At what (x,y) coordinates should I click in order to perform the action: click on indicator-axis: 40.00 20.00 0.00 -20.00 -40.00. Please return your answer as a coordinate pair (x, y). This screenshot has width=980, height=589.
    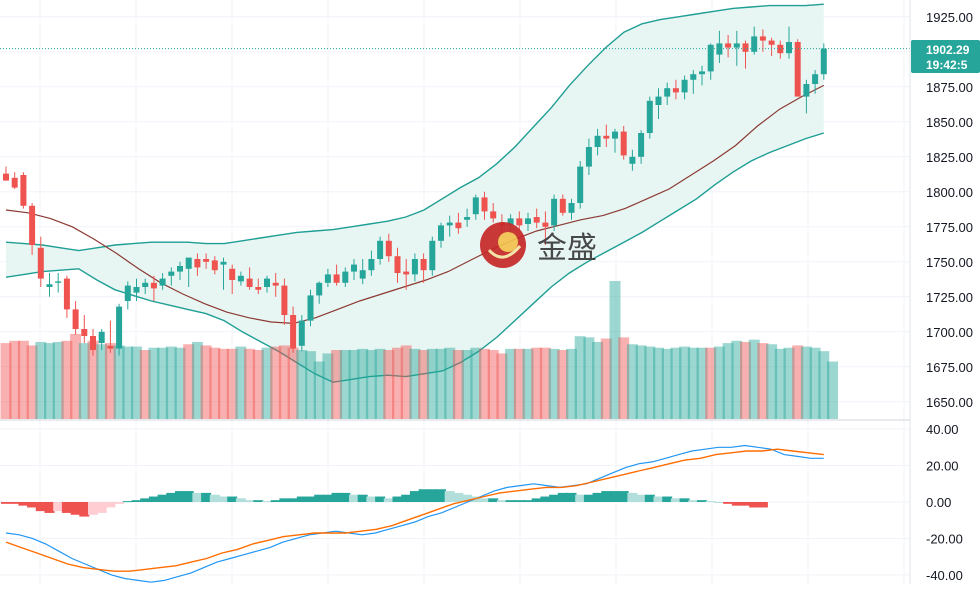
    Looking at the image, I should click on (944, 502).